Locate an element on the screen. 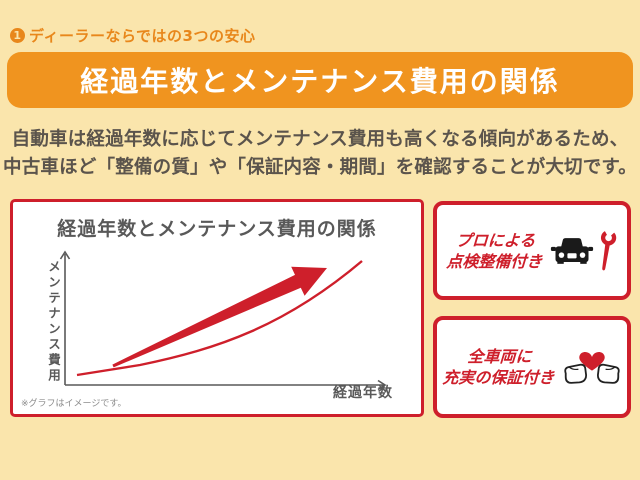  chart-title: 経過年数とメンテナンス費用の関係 is located at coordinates (217, 229).